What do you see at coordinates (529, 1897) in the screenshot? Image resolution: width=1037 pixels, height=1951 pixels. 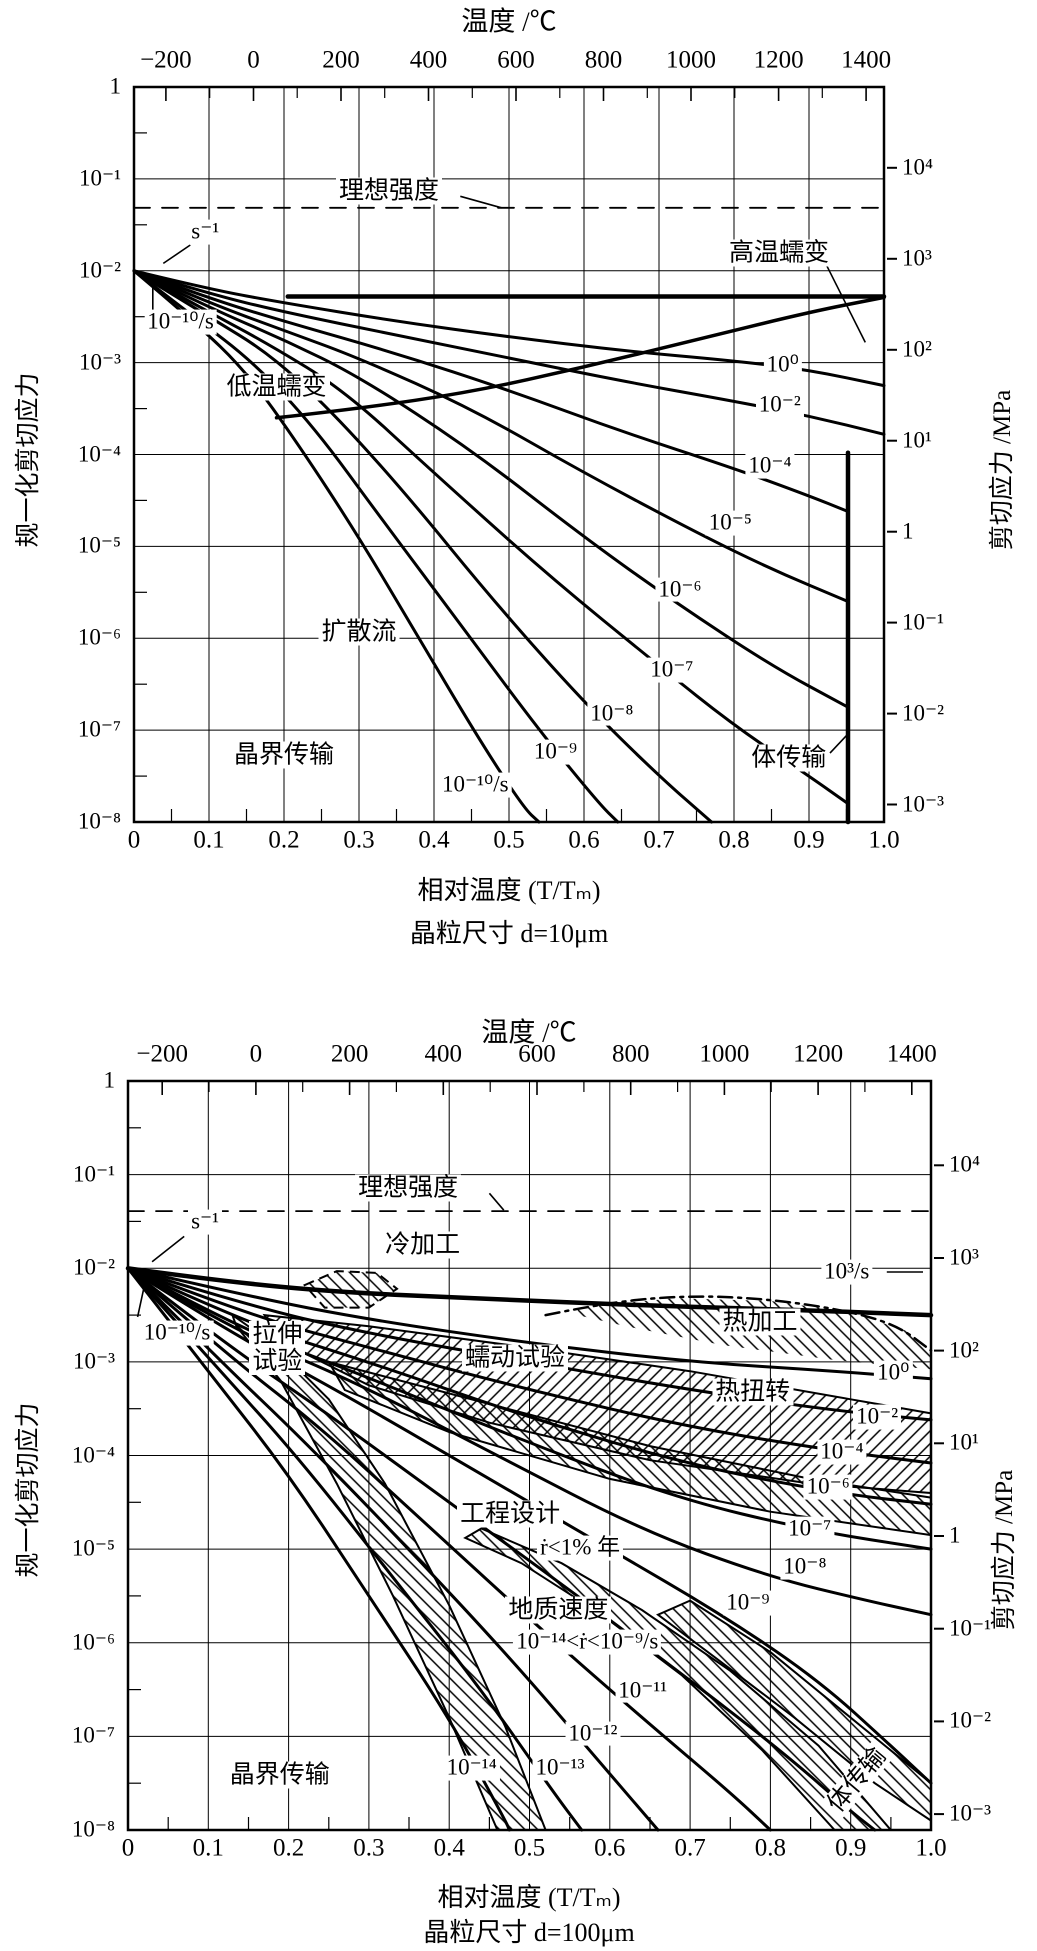 I see `chart2-x-axis-title: 相对温度 (T/Tₘ)` at bounding box center [529, 1897].